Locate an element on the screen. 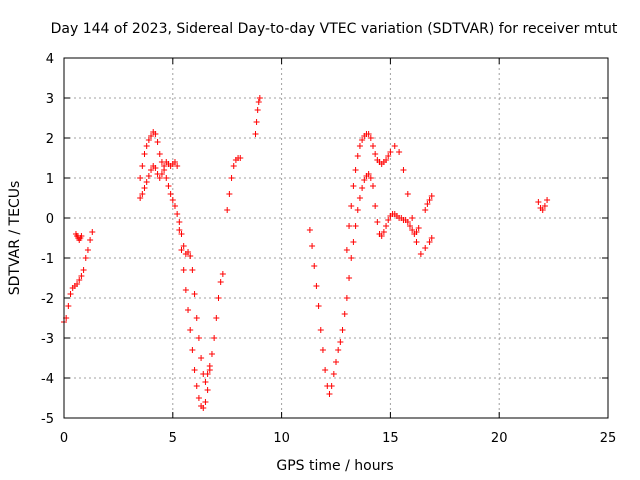  y-axis-label: SDTVAR / TECUs is located at coordinates (15, 238).